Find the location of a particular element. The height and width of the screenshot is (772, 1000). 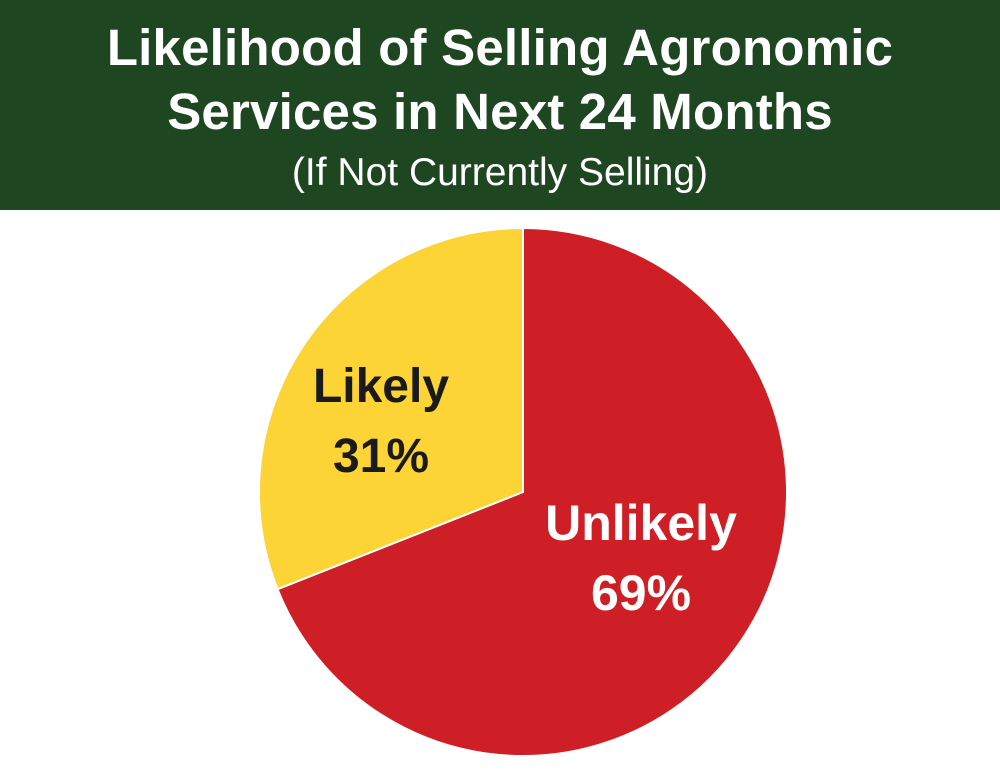

slice-value-unlikely: 69% is located at coordinates (641, 593).